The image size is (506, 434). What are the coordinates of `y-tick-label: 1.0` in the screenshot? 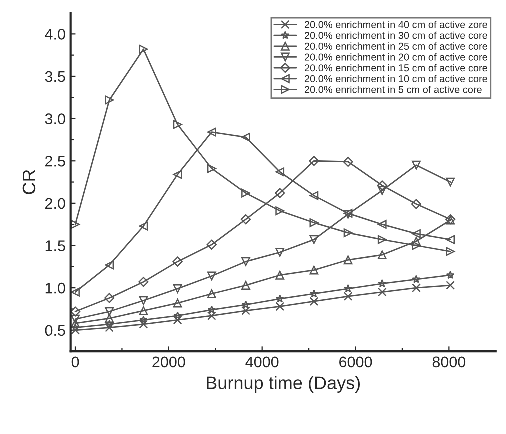 It's located at (56, 288).